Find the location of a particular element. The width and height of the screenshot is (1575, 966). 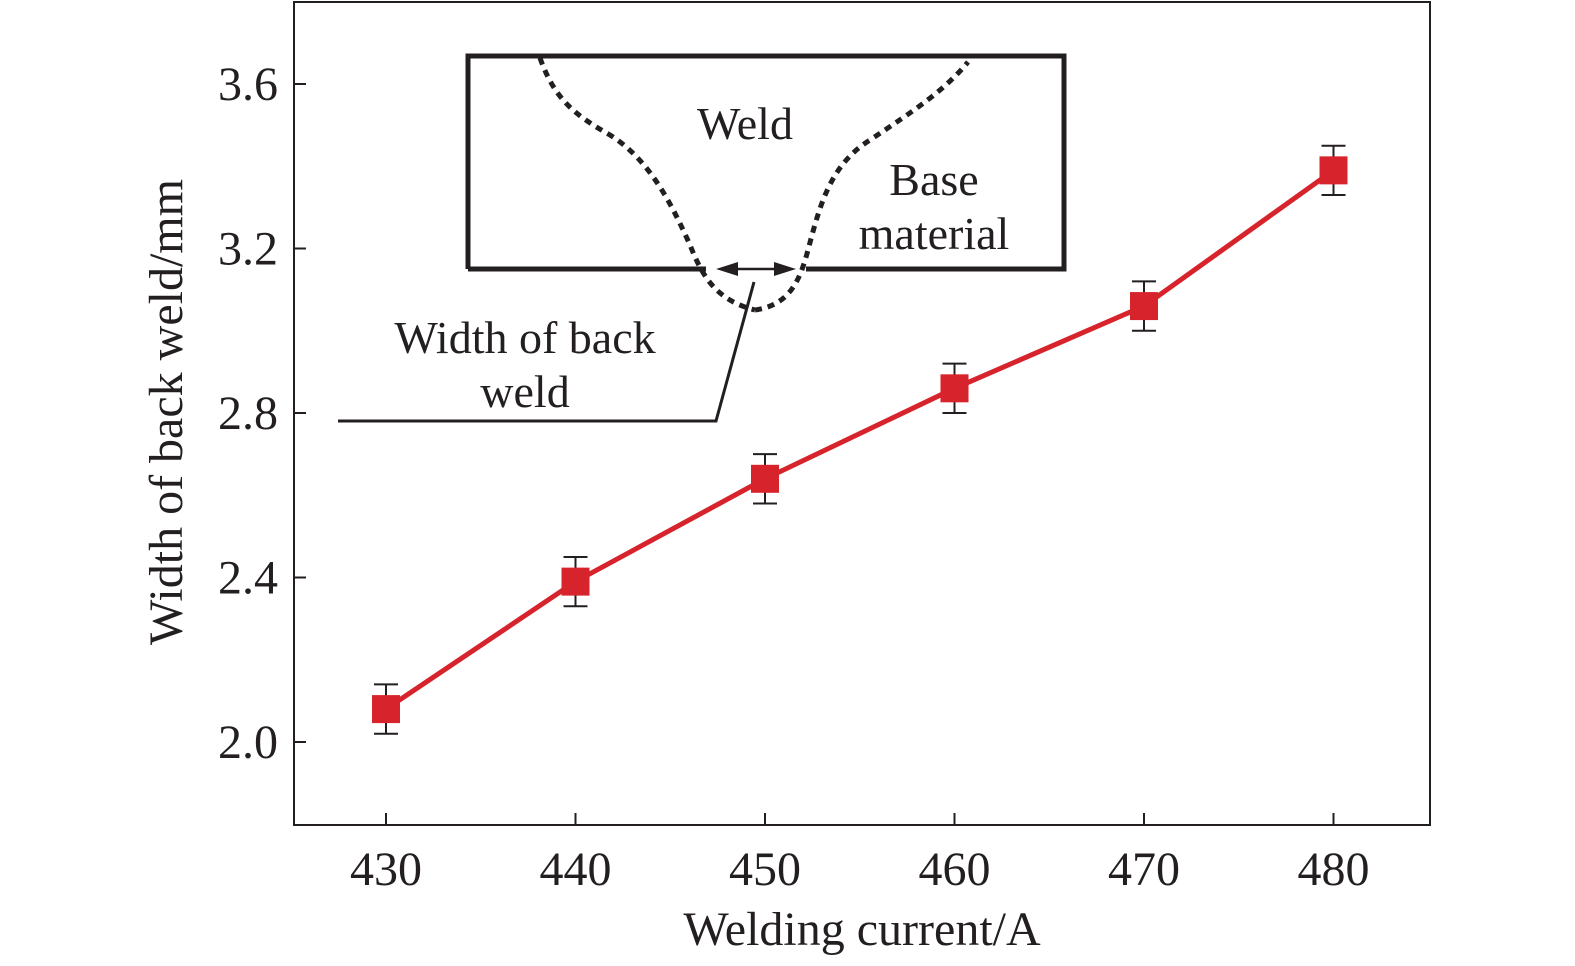

y-axis-ticks: 2.0 2.4 2.8 3.2 3.6 is located at coordinates (262, 413).